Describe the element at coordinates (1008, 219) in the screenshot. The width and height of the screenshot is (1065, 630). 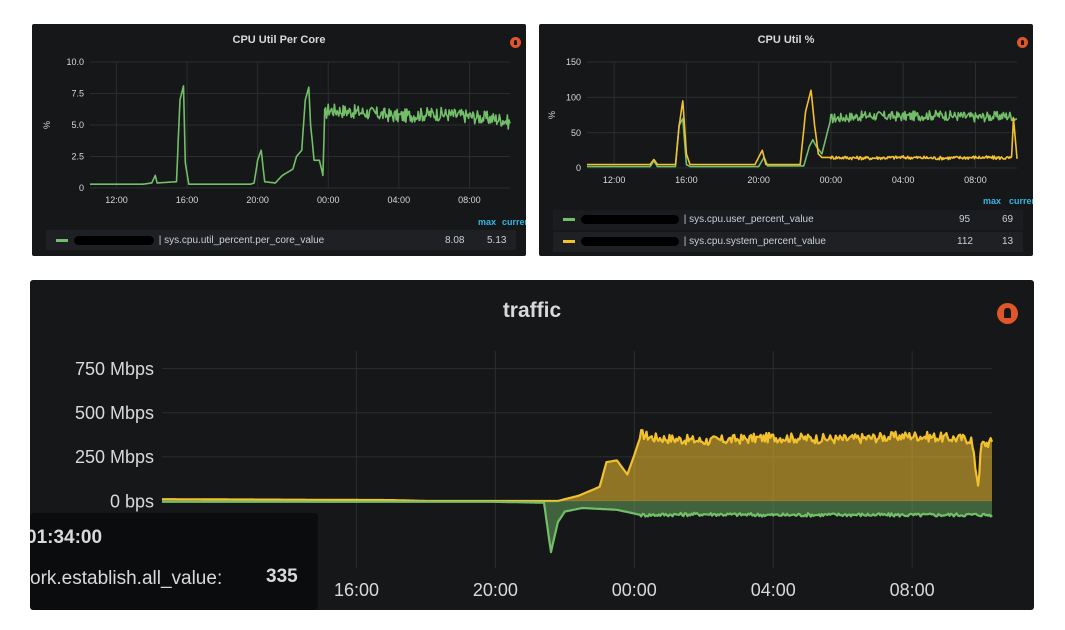
I see `legend-current: 69` at that location.